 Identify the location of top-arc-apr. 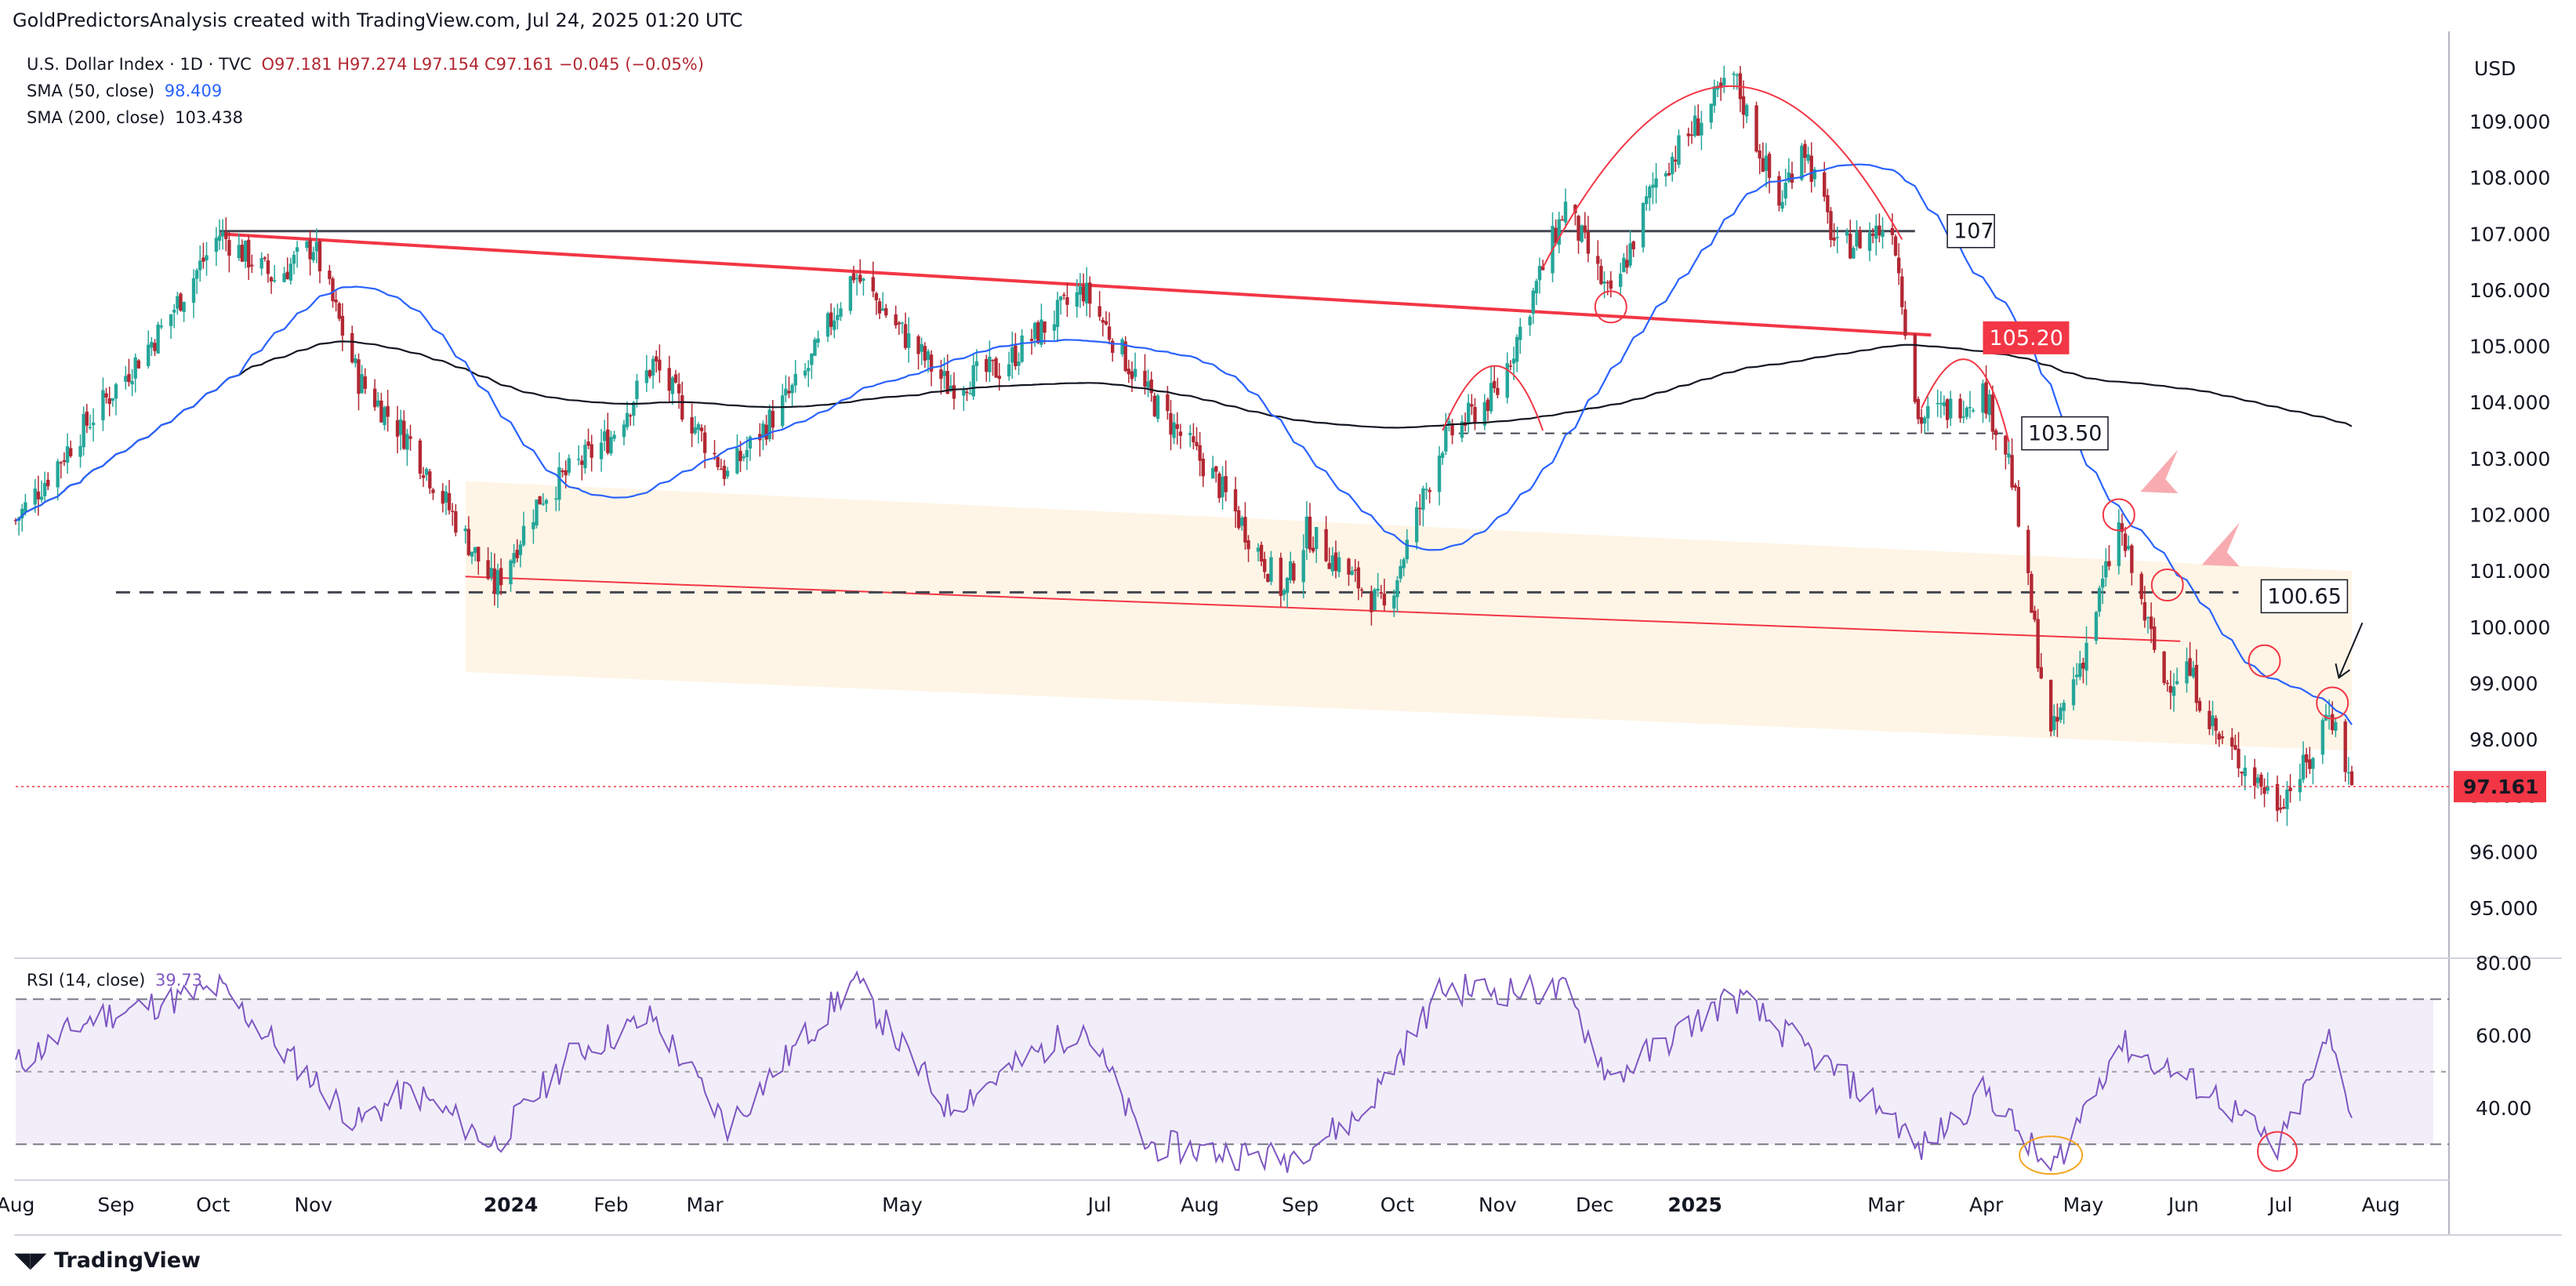
(1966, 400).